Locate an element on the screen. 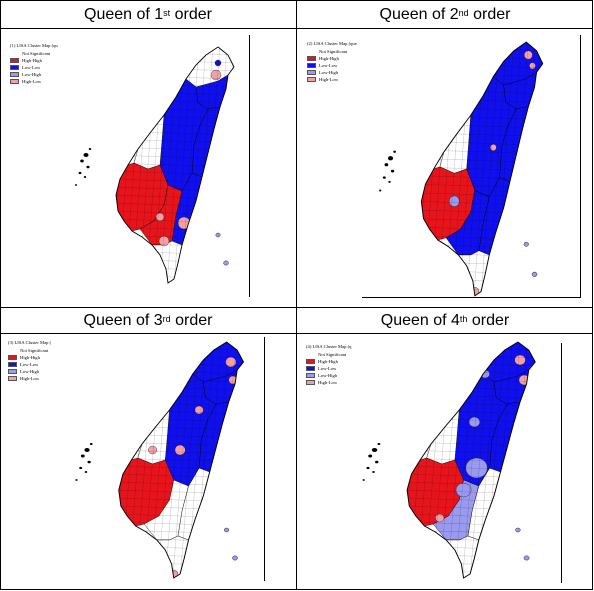 Image resolution: width=594 pixels, height=591 pixels. panel-1-title: Queen of 1st order is located at coordinates (148, 14).